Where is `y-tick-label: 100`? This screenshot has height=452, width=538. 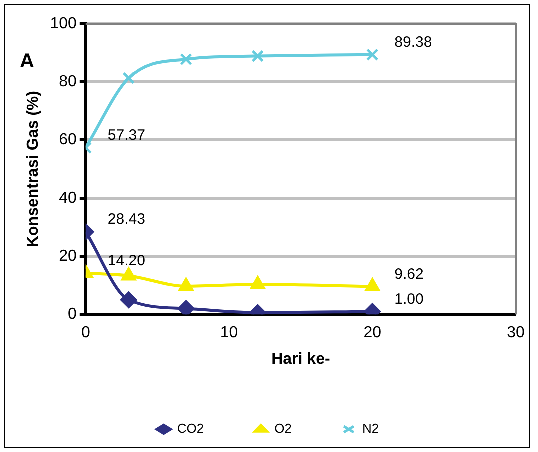 y-tick-label: 100 is located at coordinates (63, 23).